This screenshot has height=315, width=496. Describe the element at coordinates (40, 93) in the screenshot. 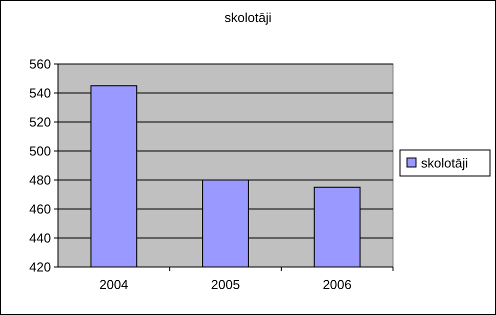

I see `y-tick-label: 540` at that location.